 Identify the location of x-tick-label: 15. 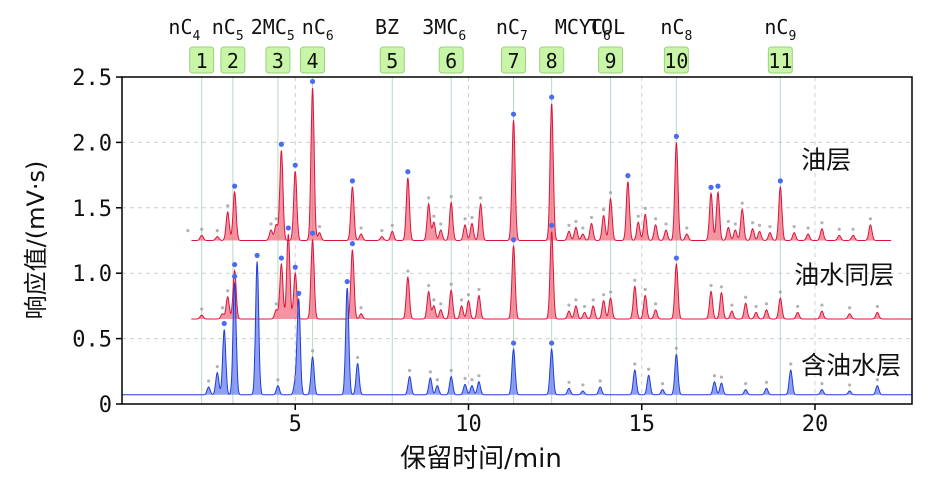
(641, 424).